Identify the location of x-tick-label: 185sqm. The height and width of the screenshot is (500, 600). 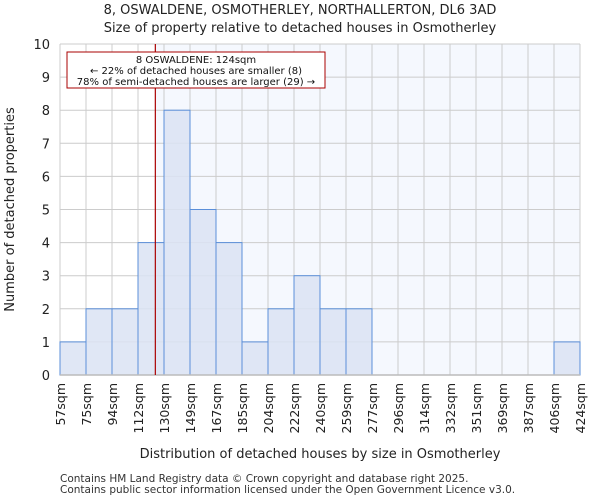
(242, 408).